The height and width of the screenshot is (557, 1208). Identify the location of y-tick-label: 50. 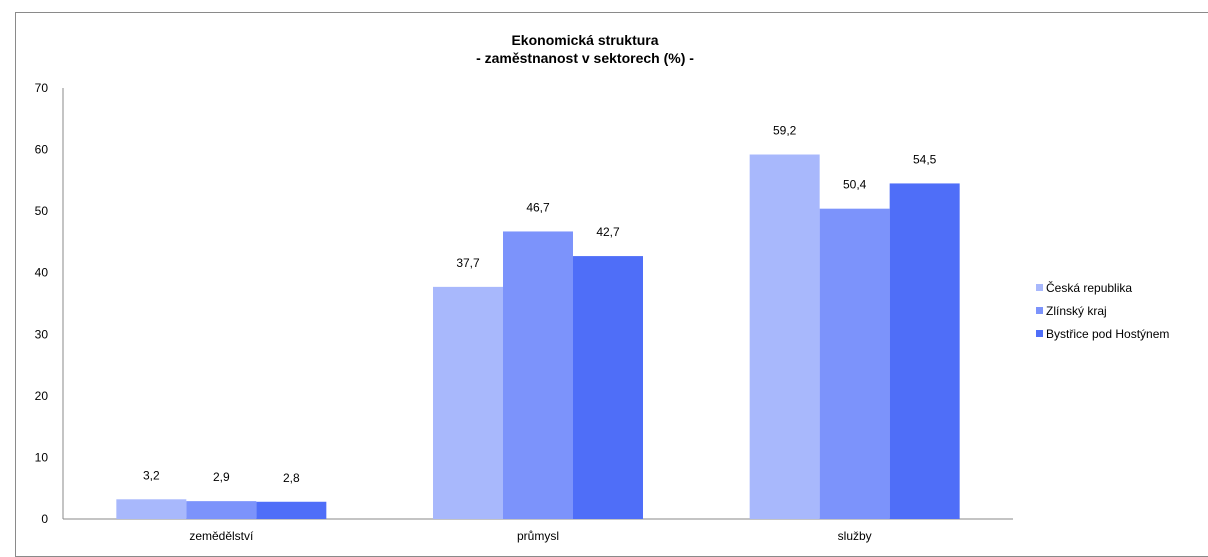
(42, 211).